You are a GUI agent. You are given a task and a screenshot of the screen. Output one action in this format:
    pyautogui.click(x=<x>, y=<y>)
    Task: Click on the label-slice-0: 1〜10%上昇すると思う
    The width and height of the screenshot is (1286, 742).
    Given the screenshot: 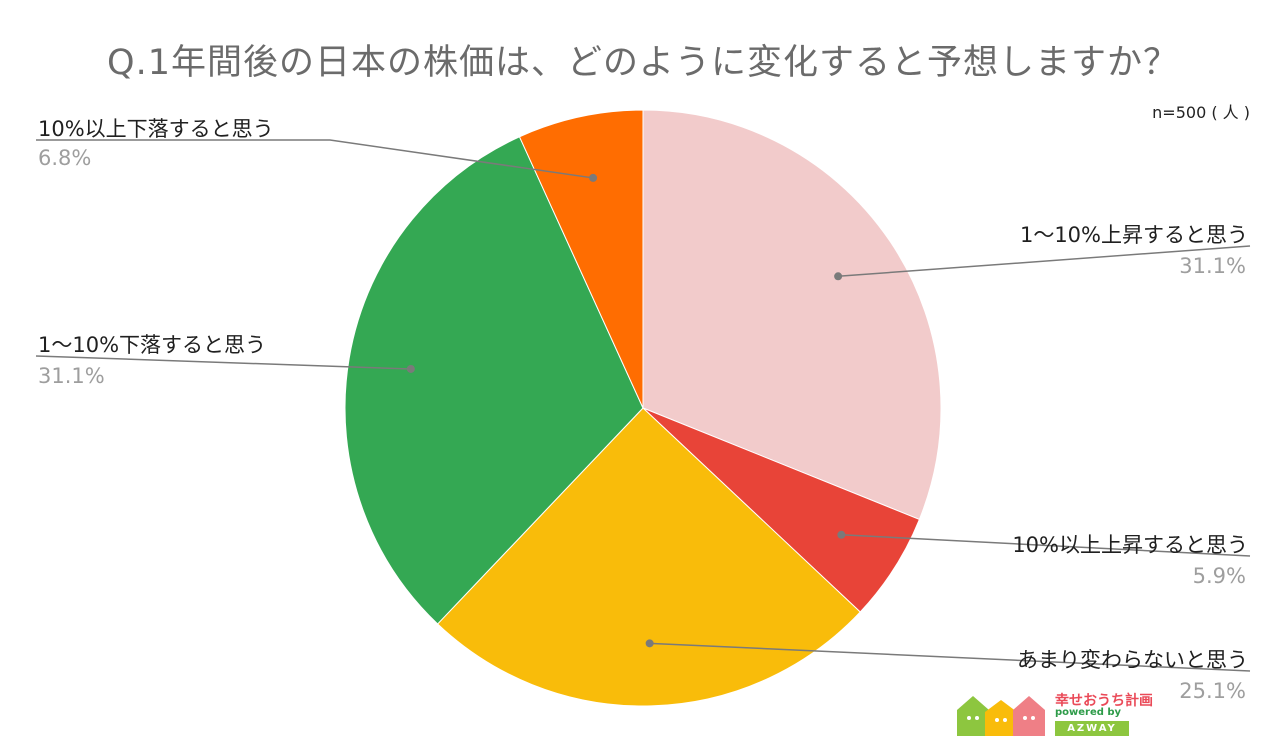 What is the action you would take?
    pyautogui.click(x=1133, y=235)
    